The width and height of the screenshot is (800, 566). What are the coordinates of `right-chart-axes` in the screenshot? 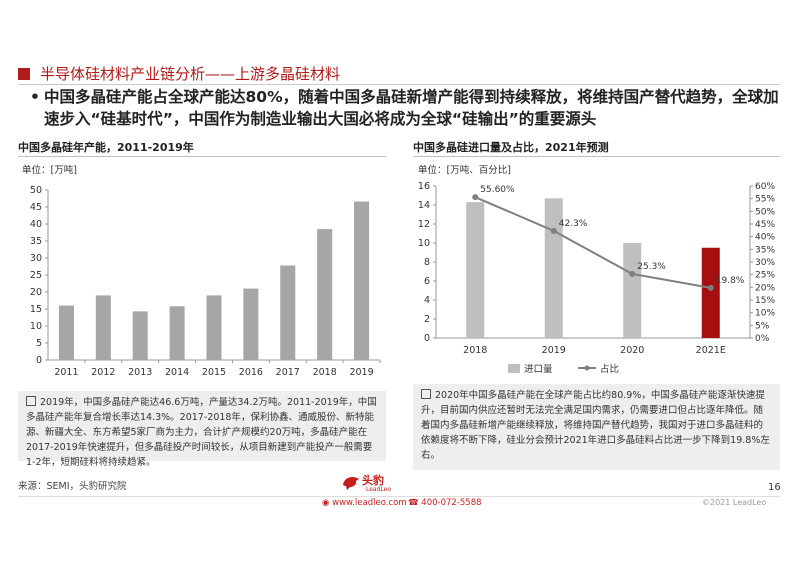 It's located at (593, 262).